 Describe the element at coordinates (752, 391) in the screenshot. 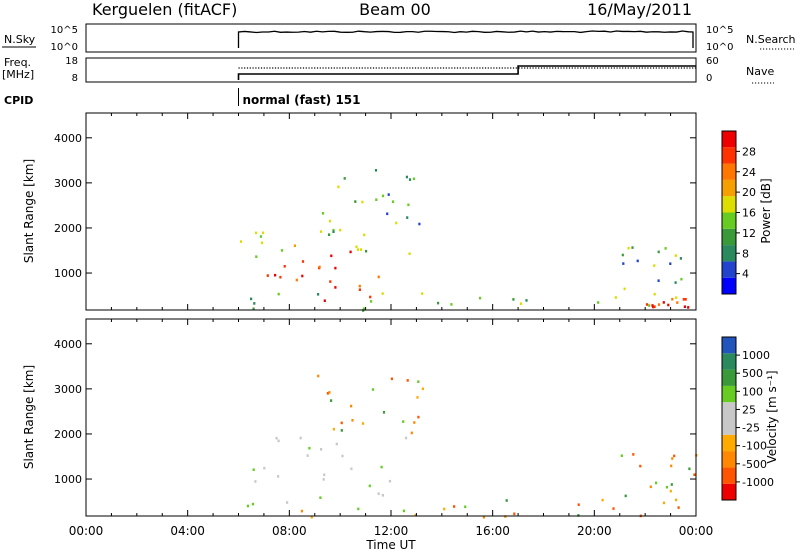

I see `colorbar-tick-label: 100` at that location.